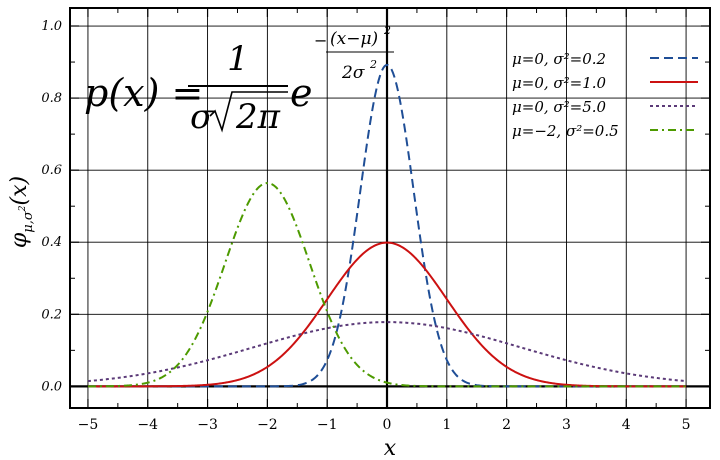  I want to click on y-axis-title-sub: μ,σ, so click(28, 221).